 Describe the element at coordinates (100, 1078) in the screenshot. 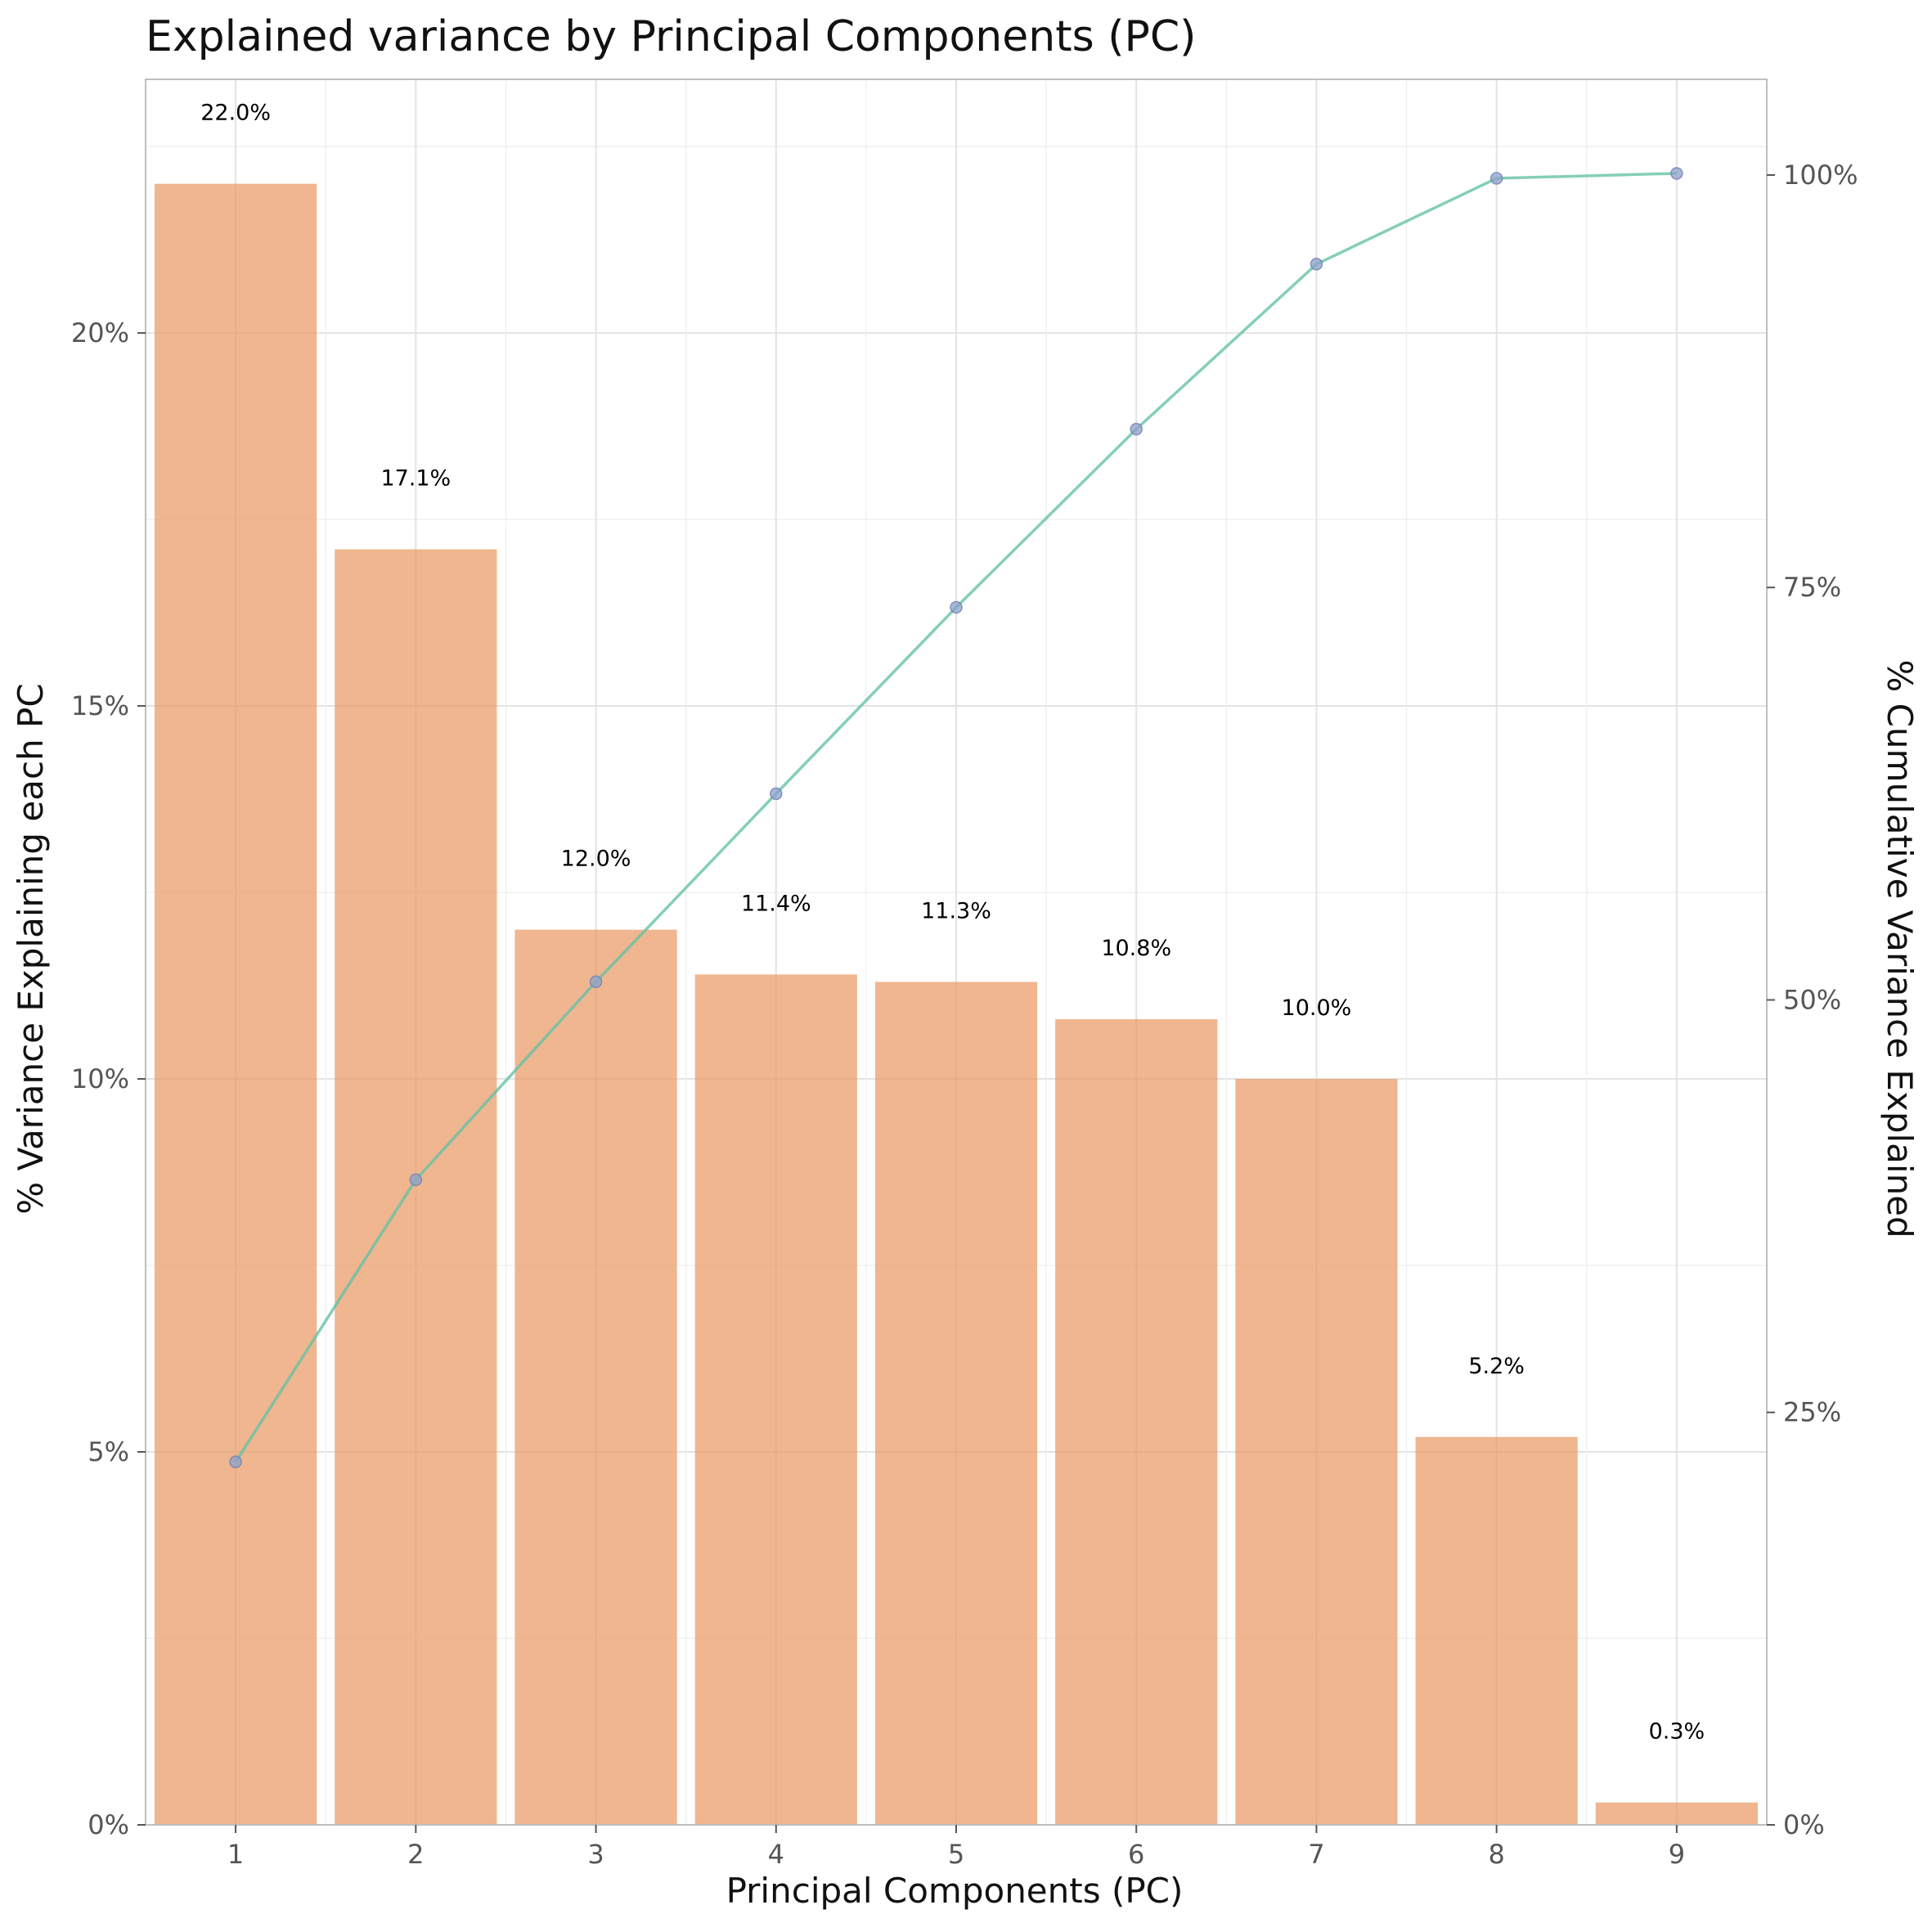

I see `y-tick-label: 10%` at that location.